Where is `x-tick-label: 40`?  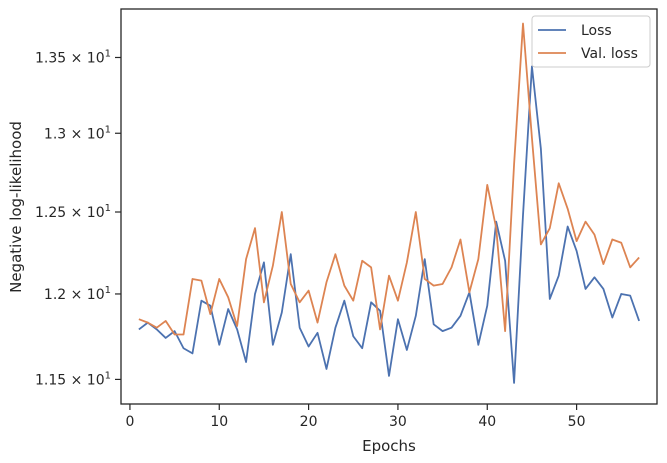 x-tick-label: 40 is located at coordinates (487, 422).